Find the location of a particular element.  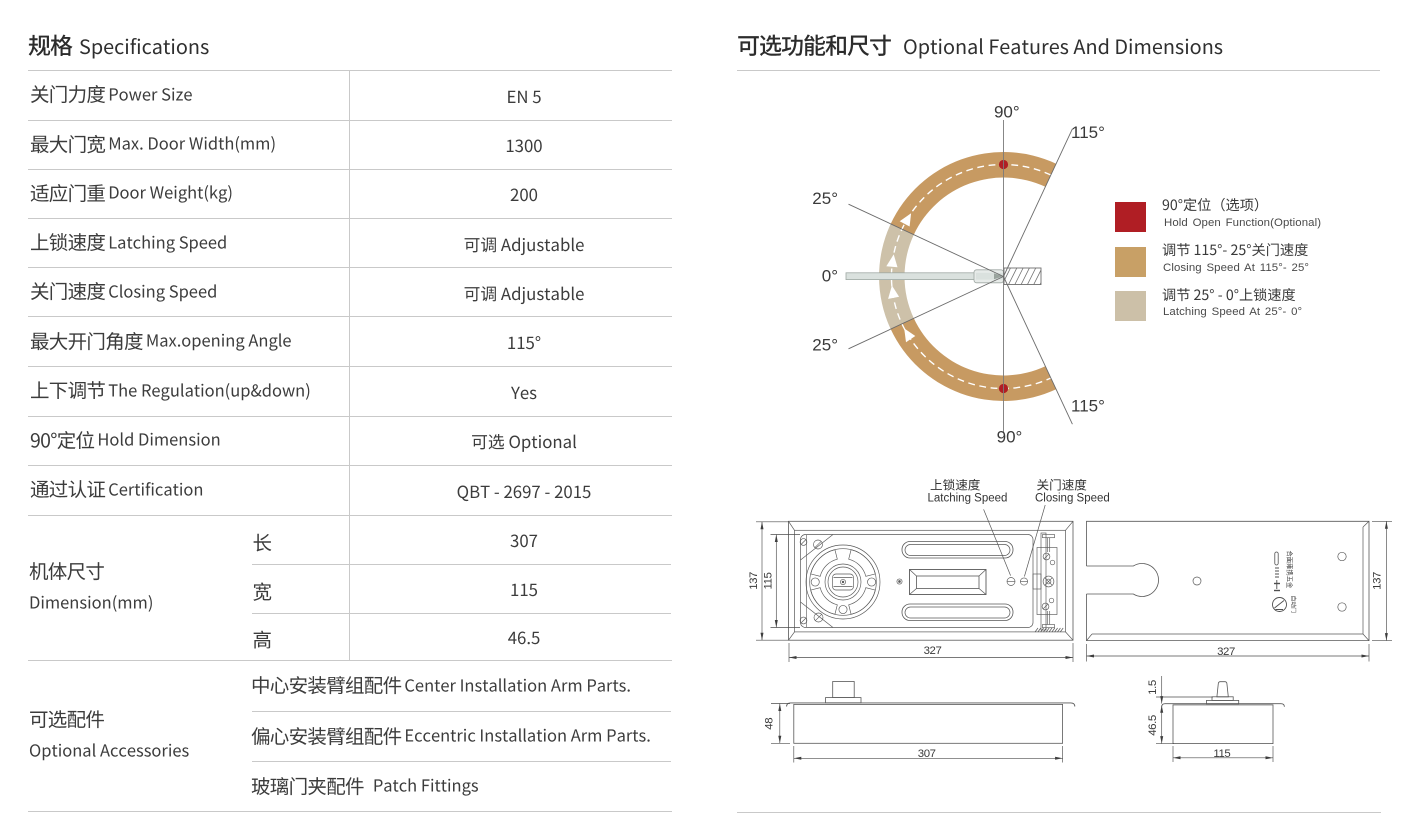

svg-text: 48 is located at coordinates (770, 724).